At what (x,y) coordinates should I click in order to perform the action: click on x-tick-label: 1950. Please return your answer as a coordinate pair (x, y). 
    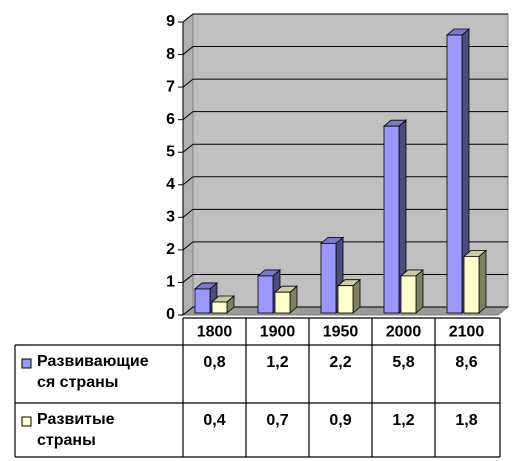
    Looking at the image, I should click on (341, 332).